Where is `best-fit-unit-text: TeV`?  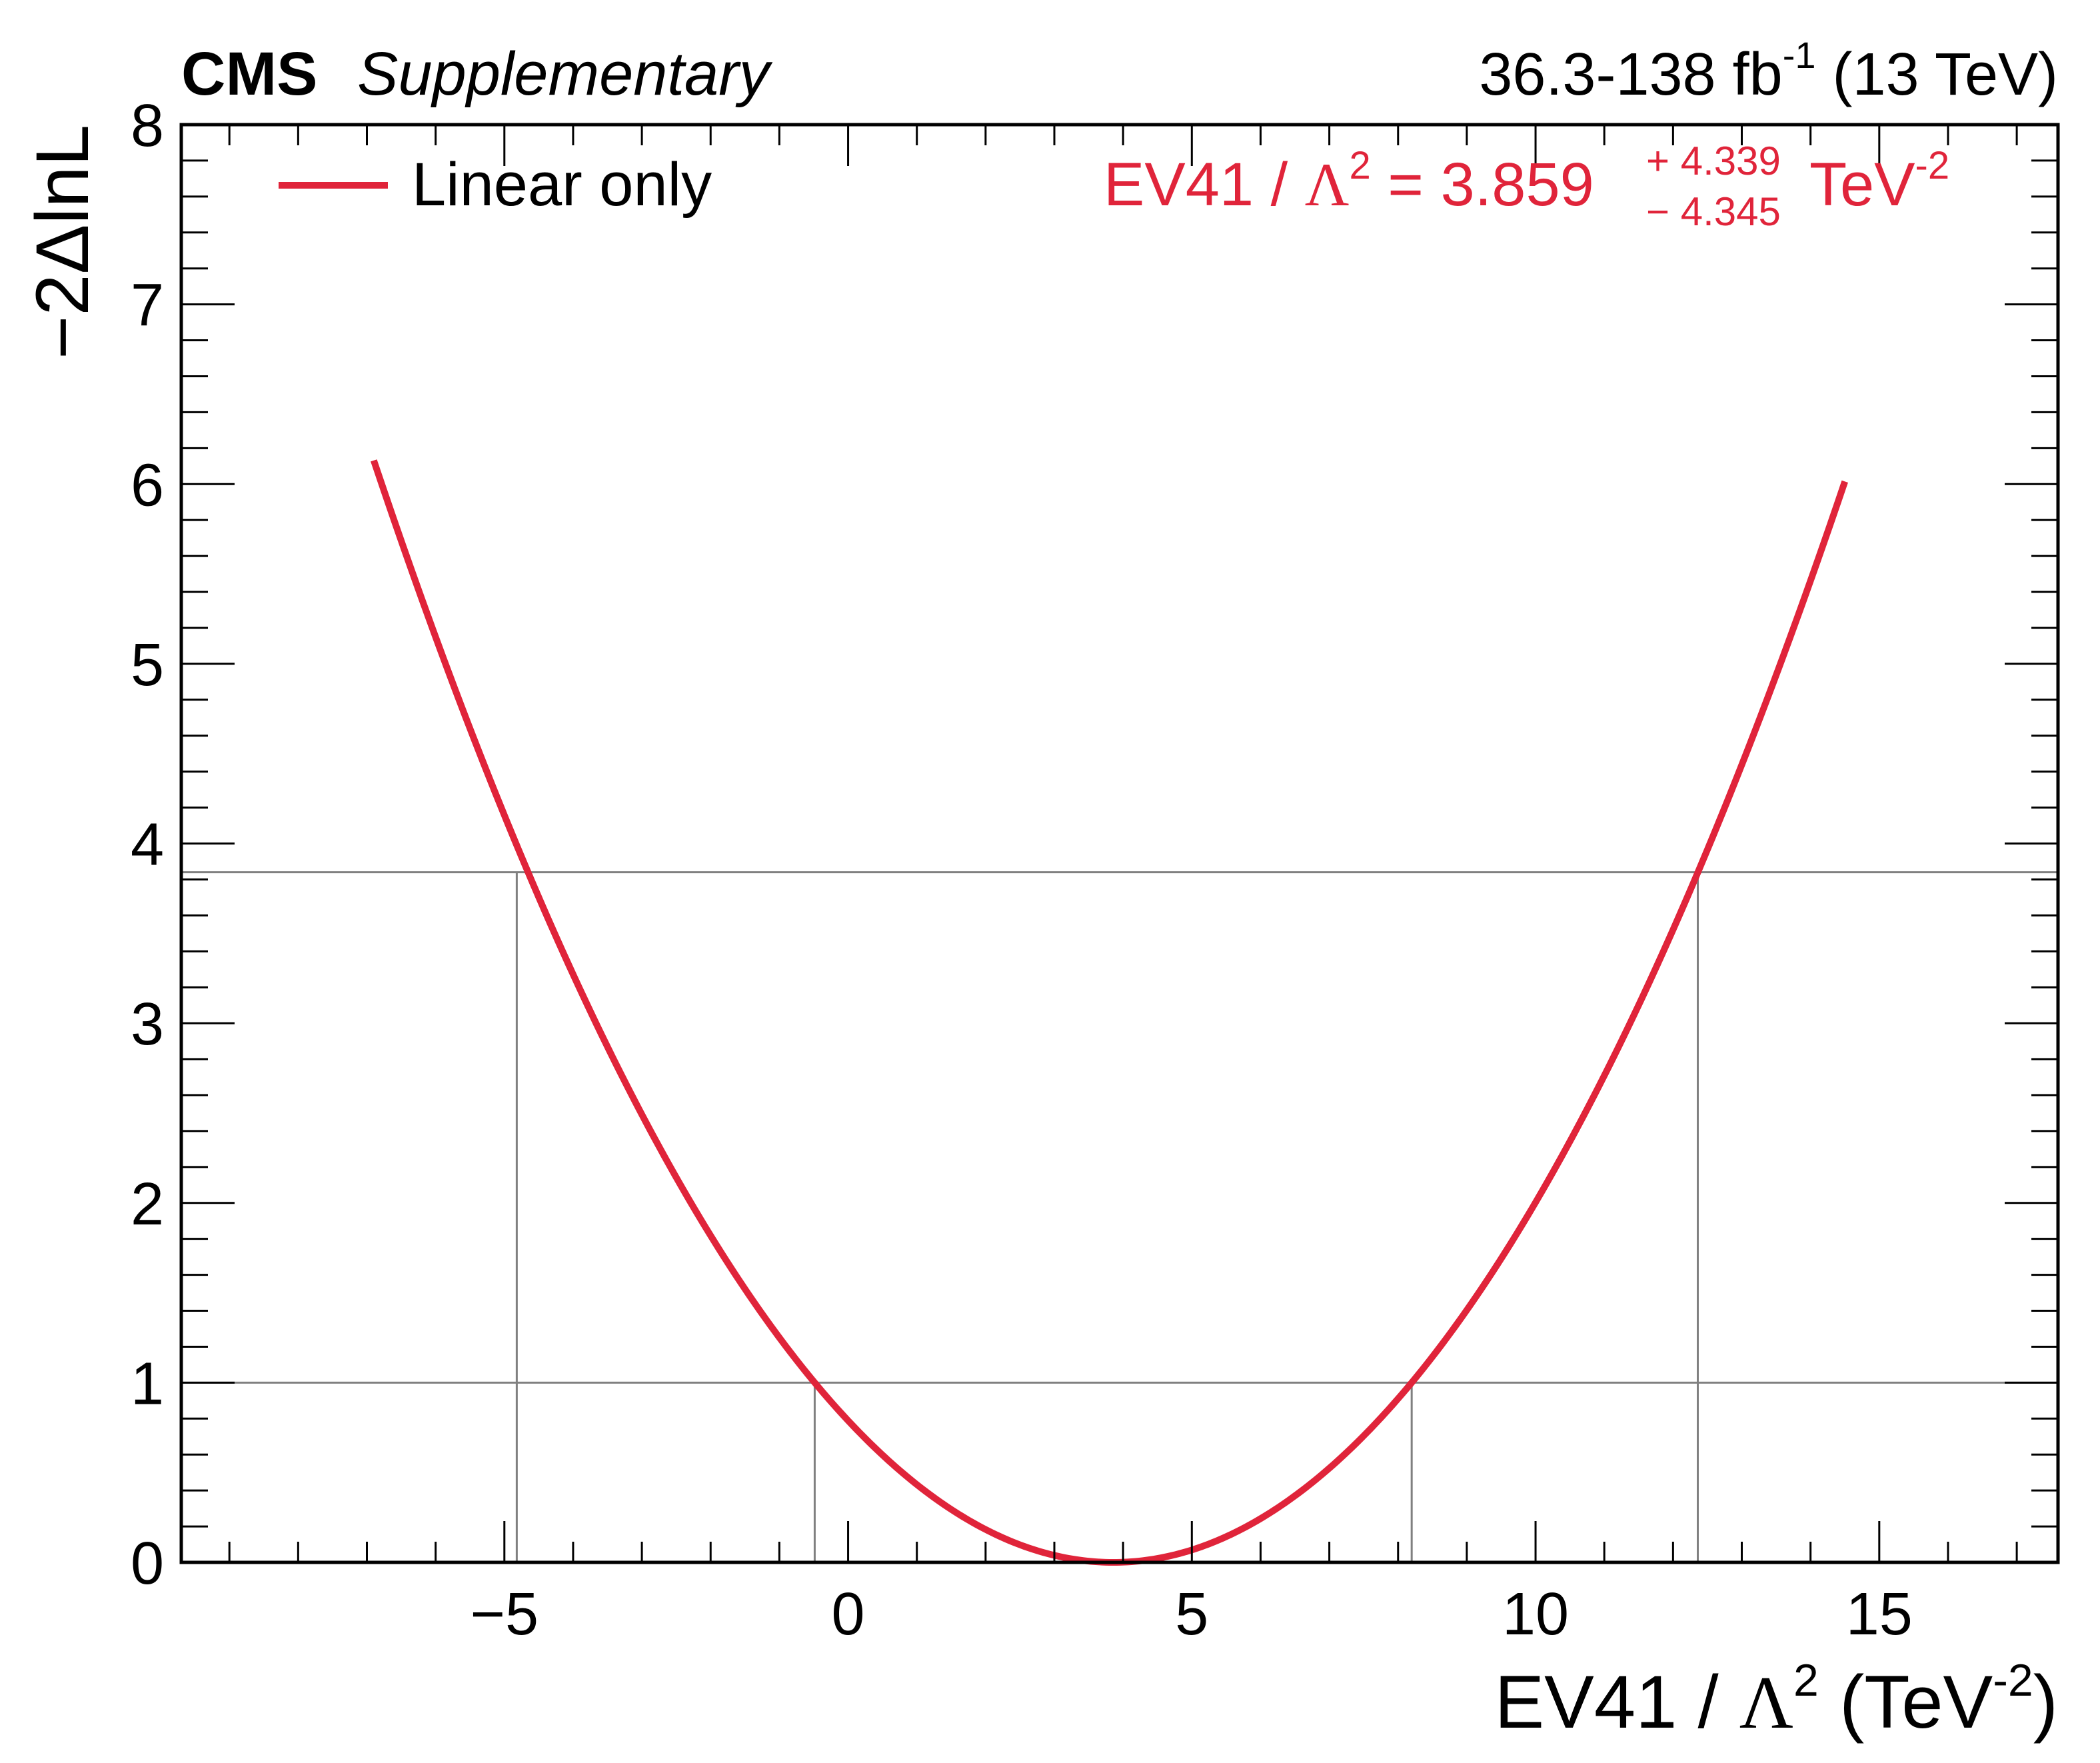 best-fit-unit-text: TeV is located at coordinates (1862, 185).